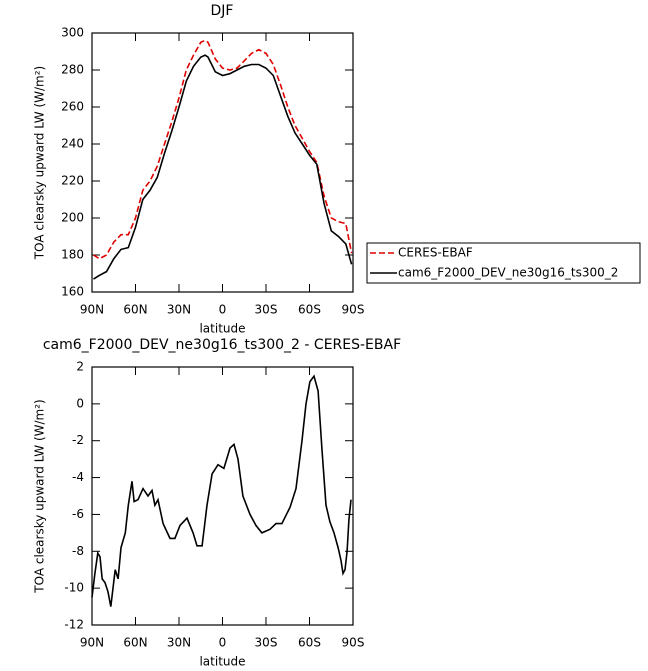 Image resolution: width=648 pixels, height=671 pixels. Describe the element at coordinates (72, 255) in the screenshot. I see `y-tick-label: 180` at that location.